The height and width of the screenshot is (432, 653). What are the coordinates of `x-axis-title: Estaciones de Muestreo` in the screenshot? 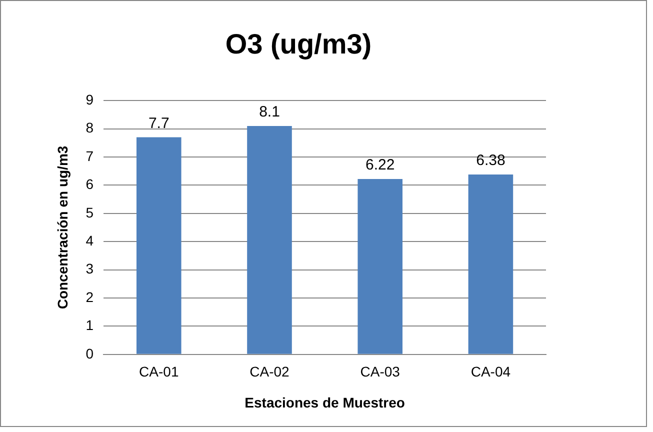 It's located at (324, 402).